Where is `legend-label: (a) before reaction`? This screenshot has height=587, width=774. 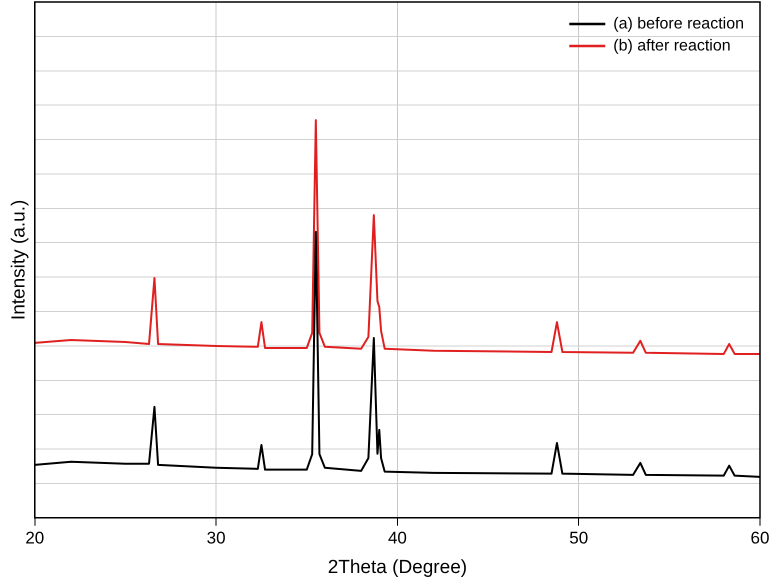 legend-label: (a) before reaction is located at coordinates (678, 23).